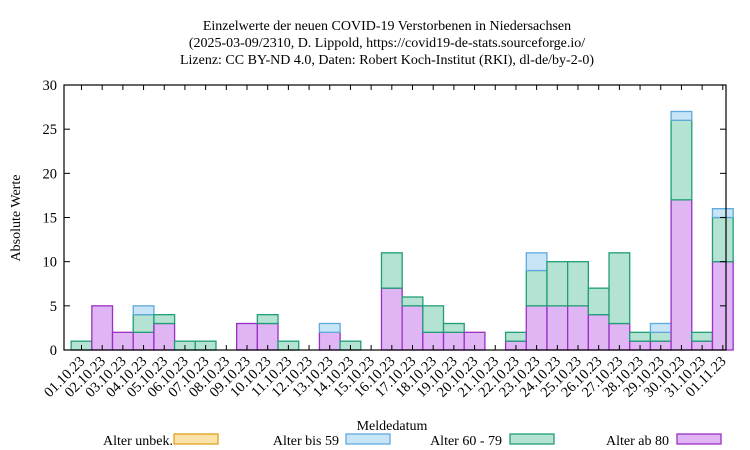 The image size is (750, 450). I want to click on bar-alter-bis-59-13.10.23, so click(329, 327).